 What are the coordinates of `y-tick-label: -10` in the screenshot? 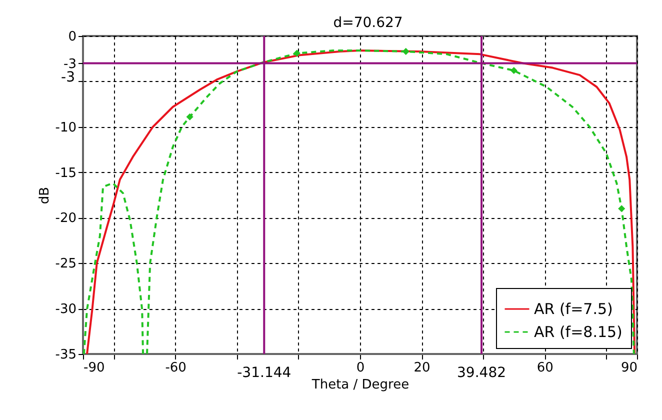 It's located at (65, 128).